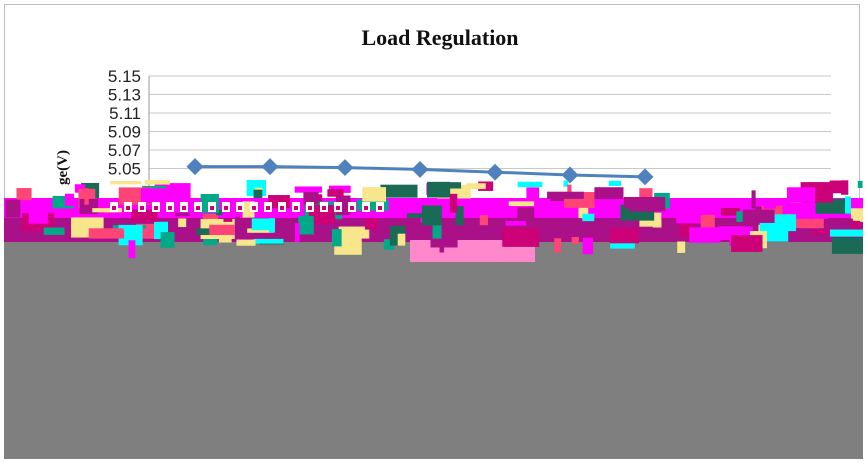 The height and width of the screenshot is (465, 867). I want to click on y-tick-label: 5.07, so click(124, 150).